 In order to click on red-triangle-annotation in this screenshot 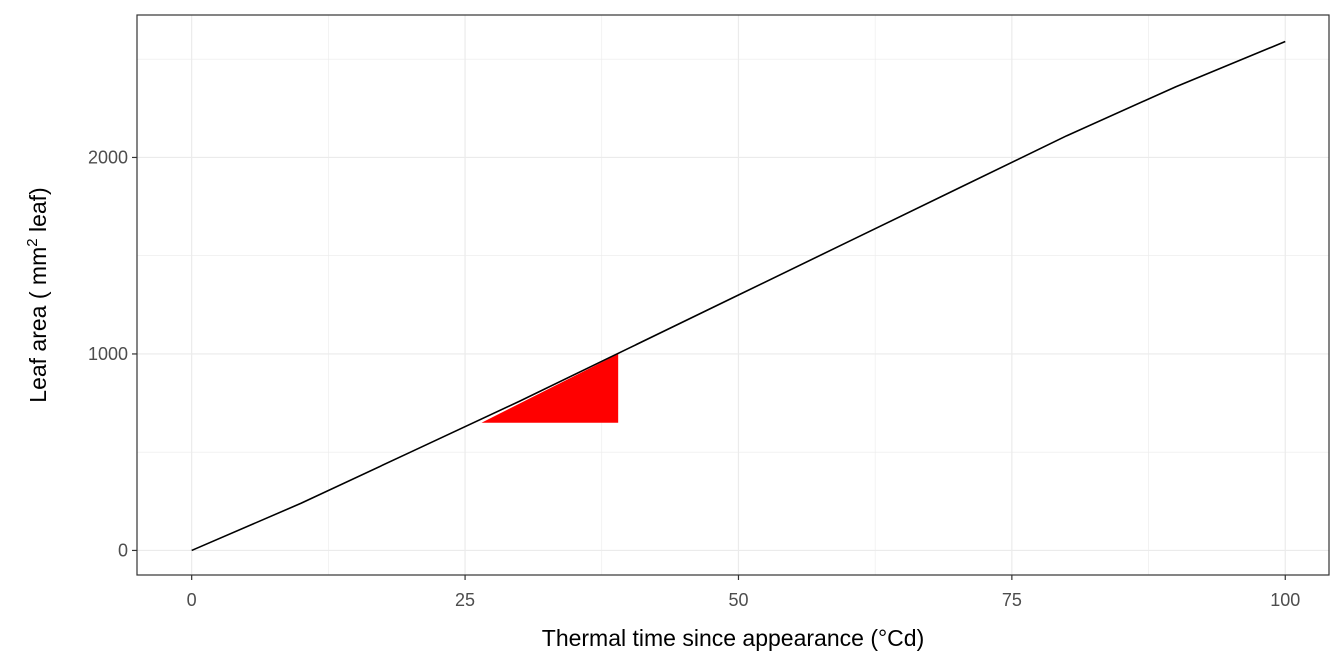, I will do `click(550, 388)`.